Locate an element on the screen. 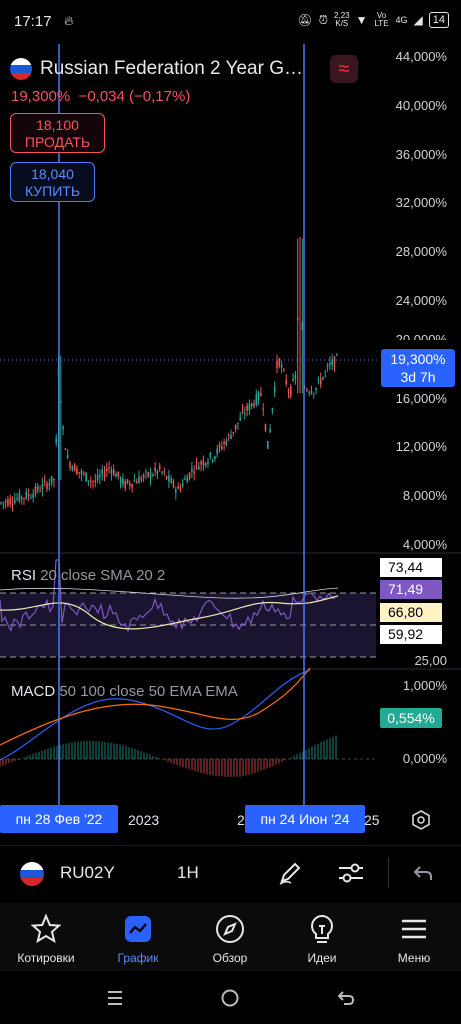 Image resolution: width=461 pixels, height=1024 pixels. macd-params: 50 100 close 50 EMA EMA is located at coordinates (148, 691).